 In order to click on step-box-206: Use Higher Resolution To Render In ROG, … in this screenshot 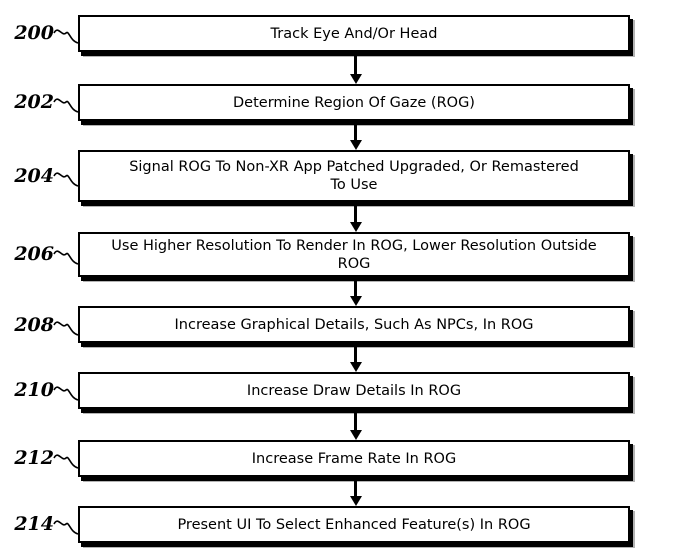, I will do `click(354, 254)`.